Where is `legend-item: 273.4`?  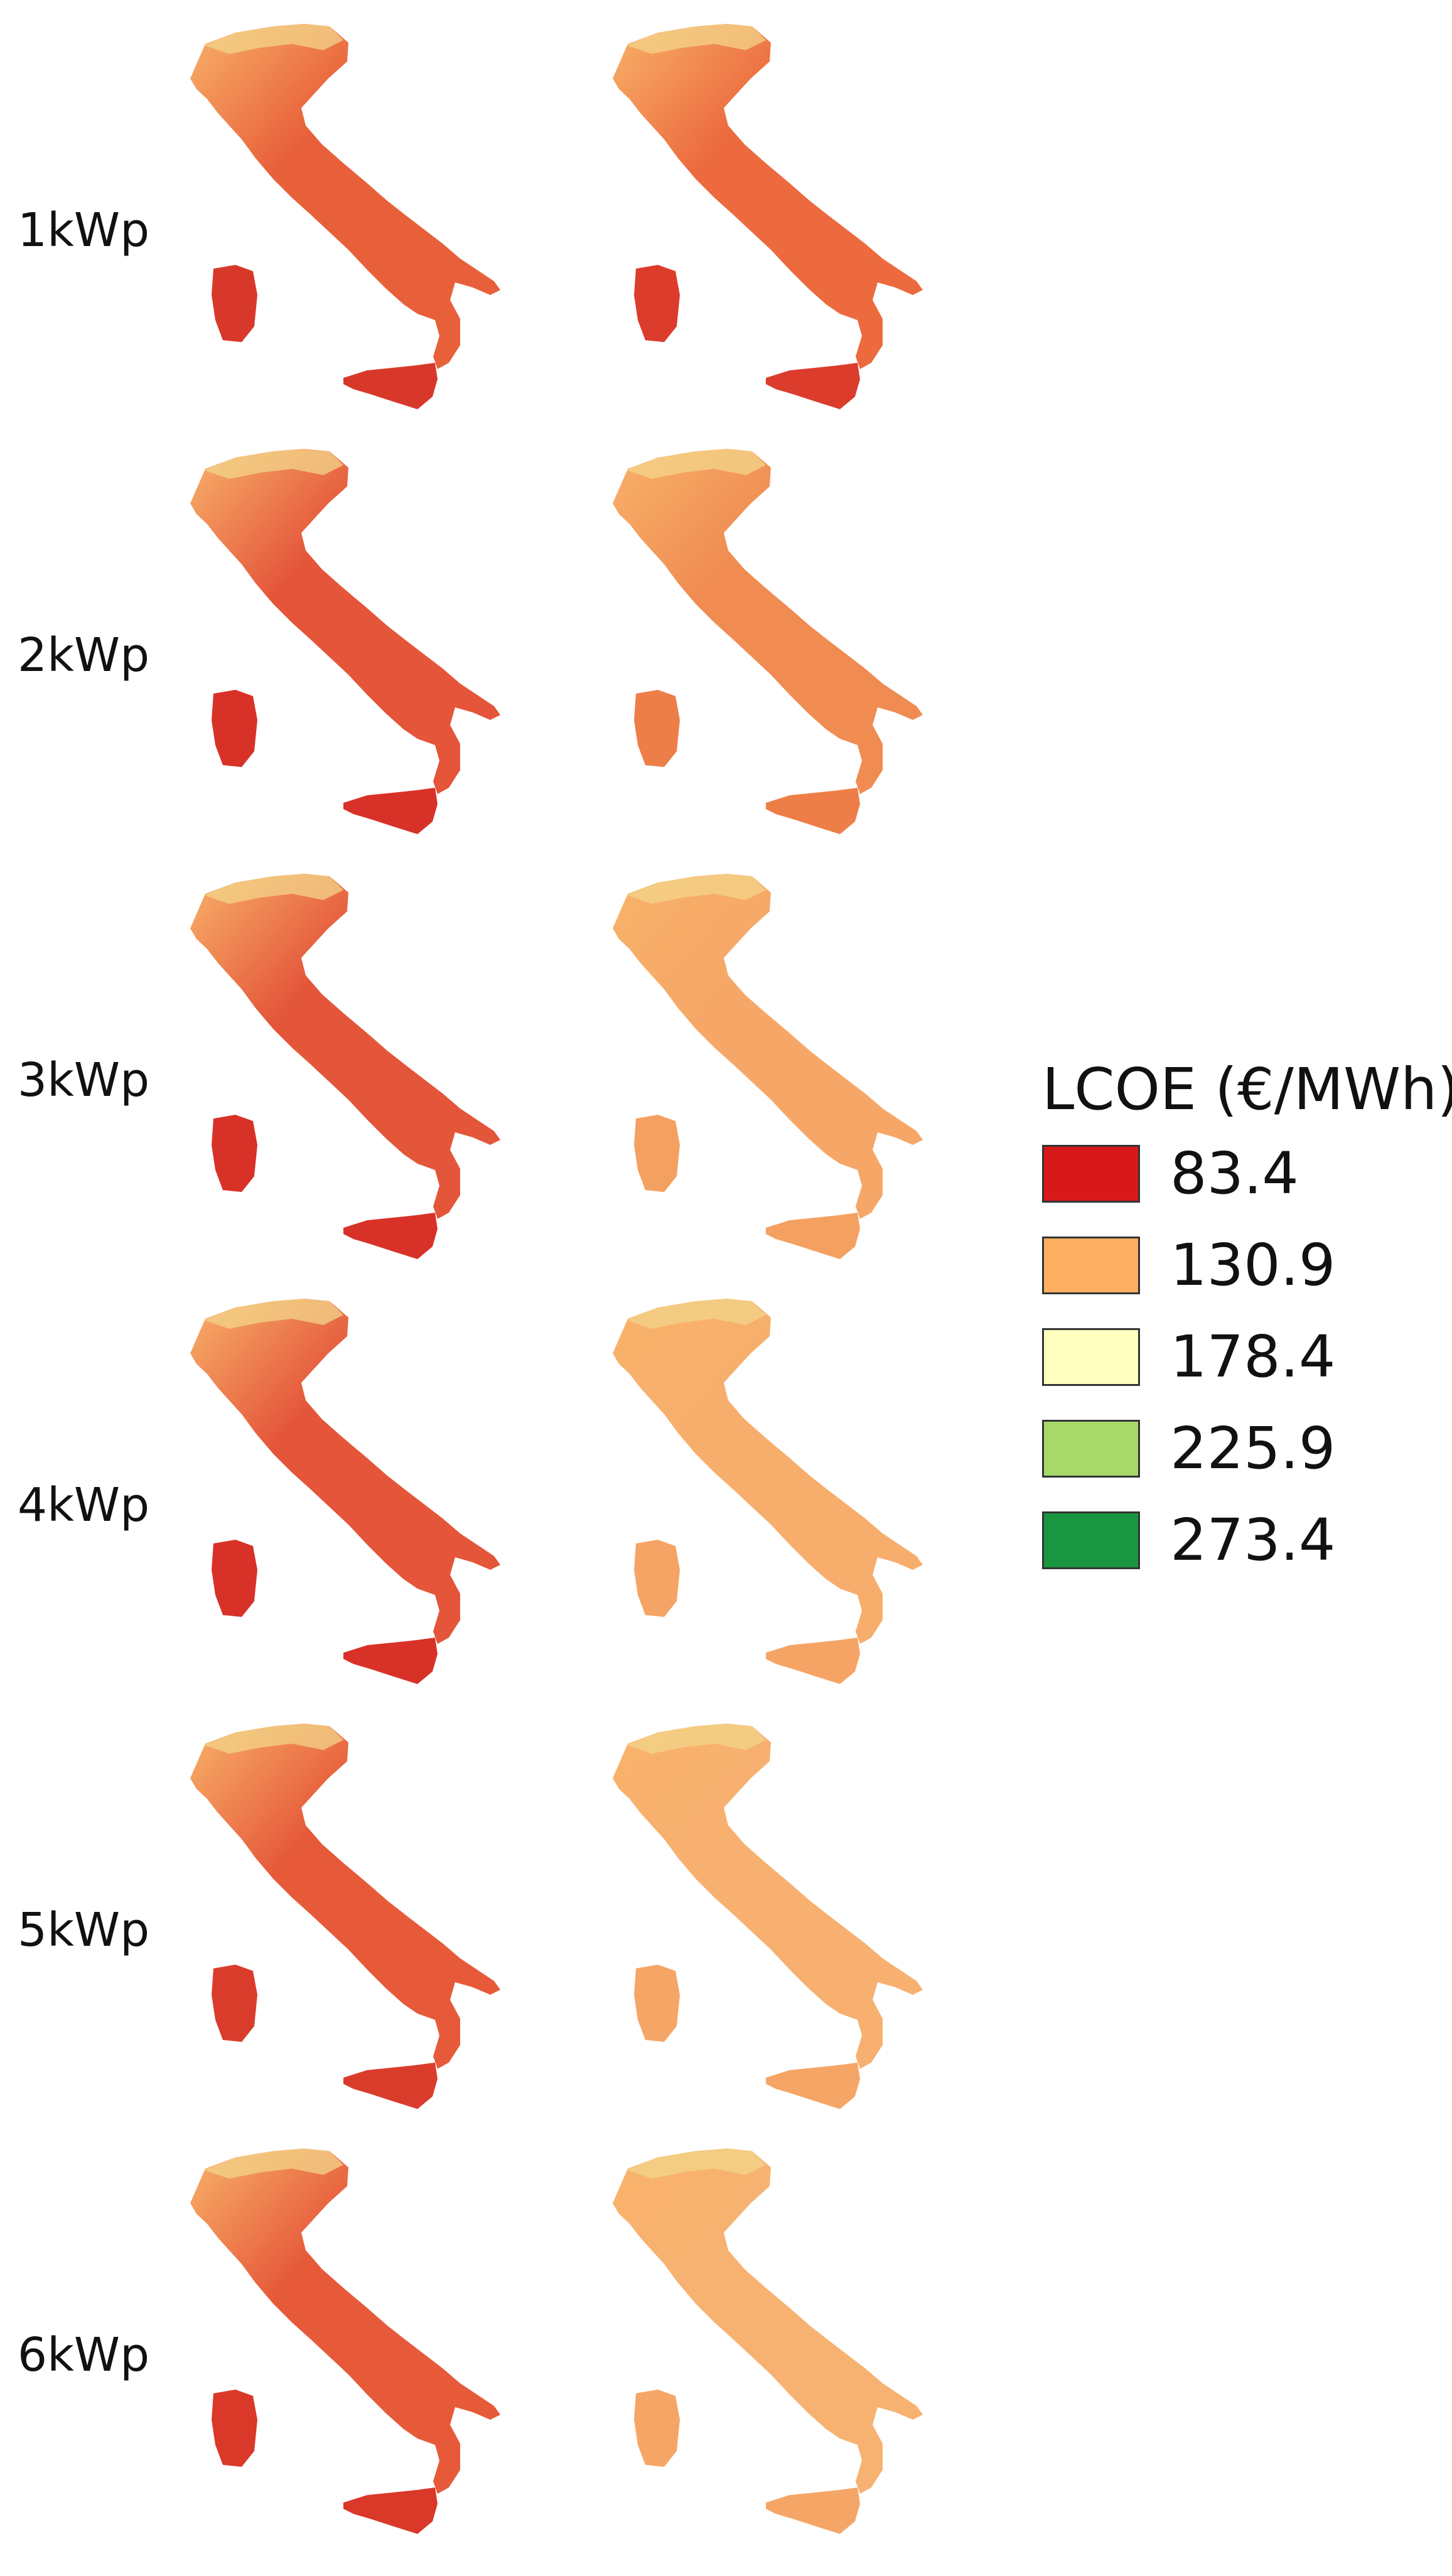 legend-item: 273.4 is located at coordinates (1247, 1540).